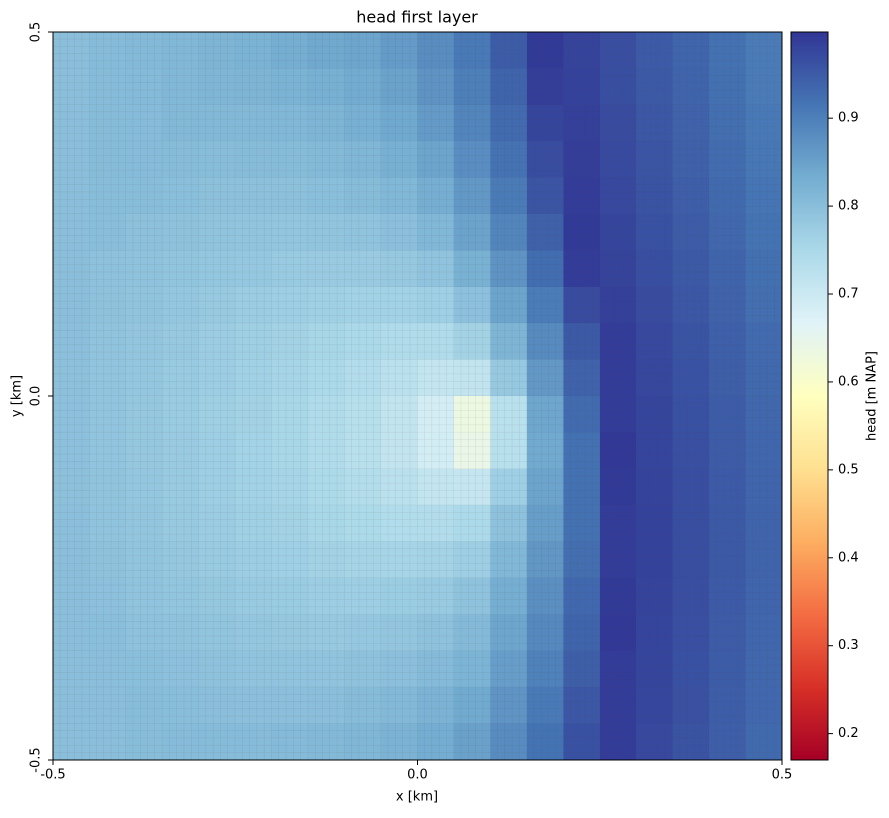 This screenshot has height=818, width=889. Describe the element at coordinates (36, 759) in the screenshot. I see `y-tick-label: -0.5` at that location.